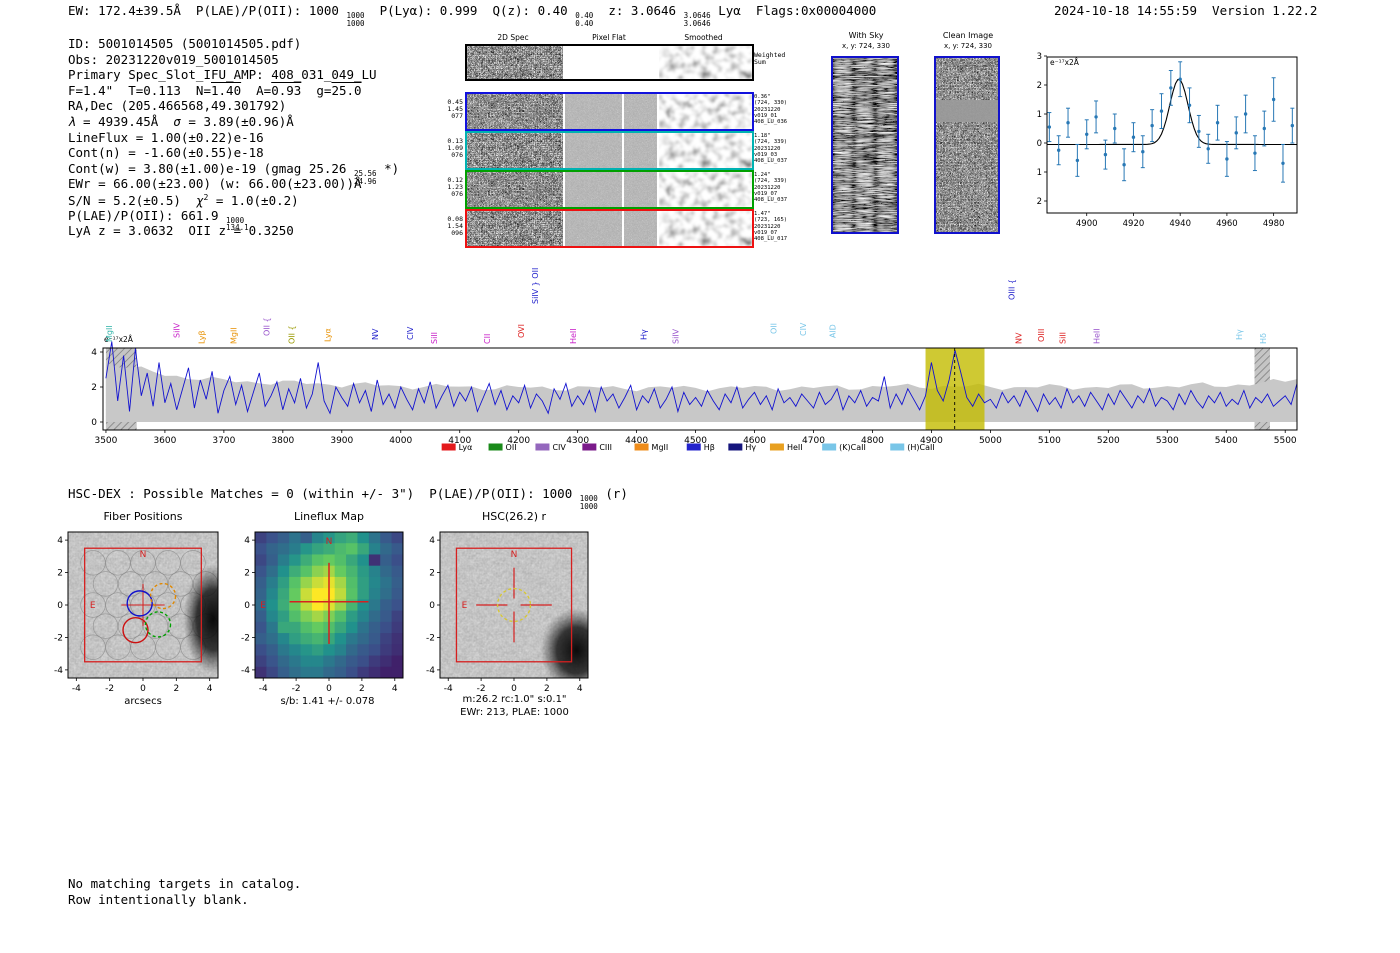 Image resolution: width=1400 pixels, height=953 pixels. Describe the element at coordinates (832, 331) in the screenshot. I see `svg-text: AlD` at that location.